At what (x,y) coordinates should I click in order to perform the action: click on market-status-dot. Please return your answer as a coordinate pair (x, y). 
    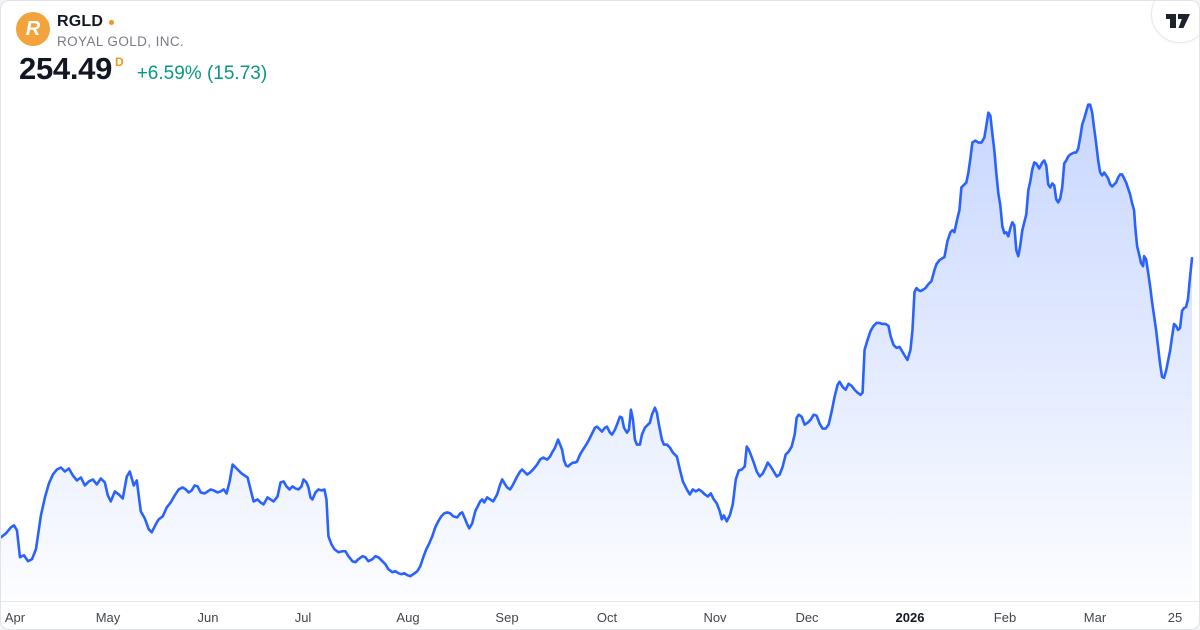
    Looking at the image, I should click on (112, 22).